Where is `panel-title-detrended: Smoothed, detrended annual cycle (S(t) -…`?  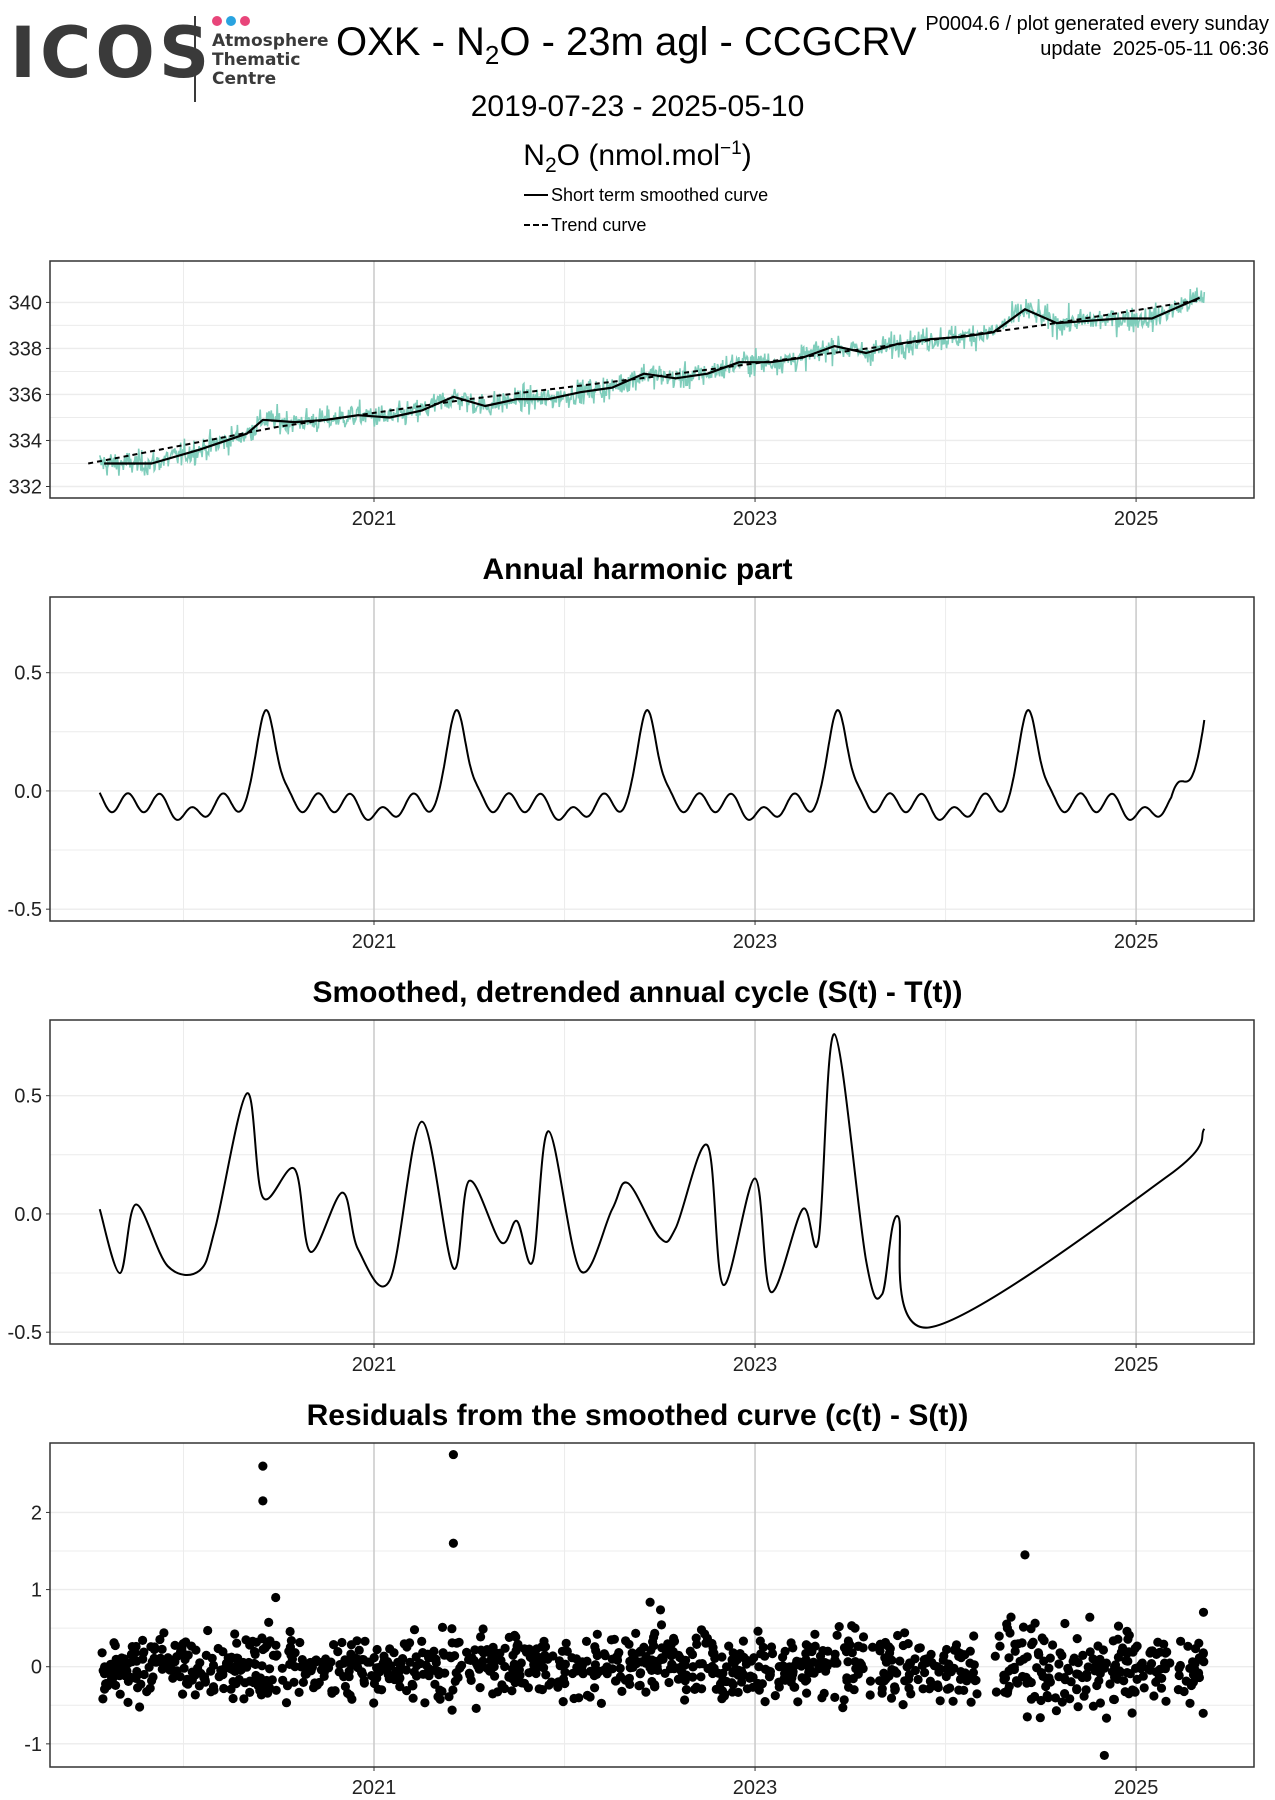
panel-title-detrended: Smoothed, detrended annual cycle (S(t) -… is located at coordinates (637, 992).